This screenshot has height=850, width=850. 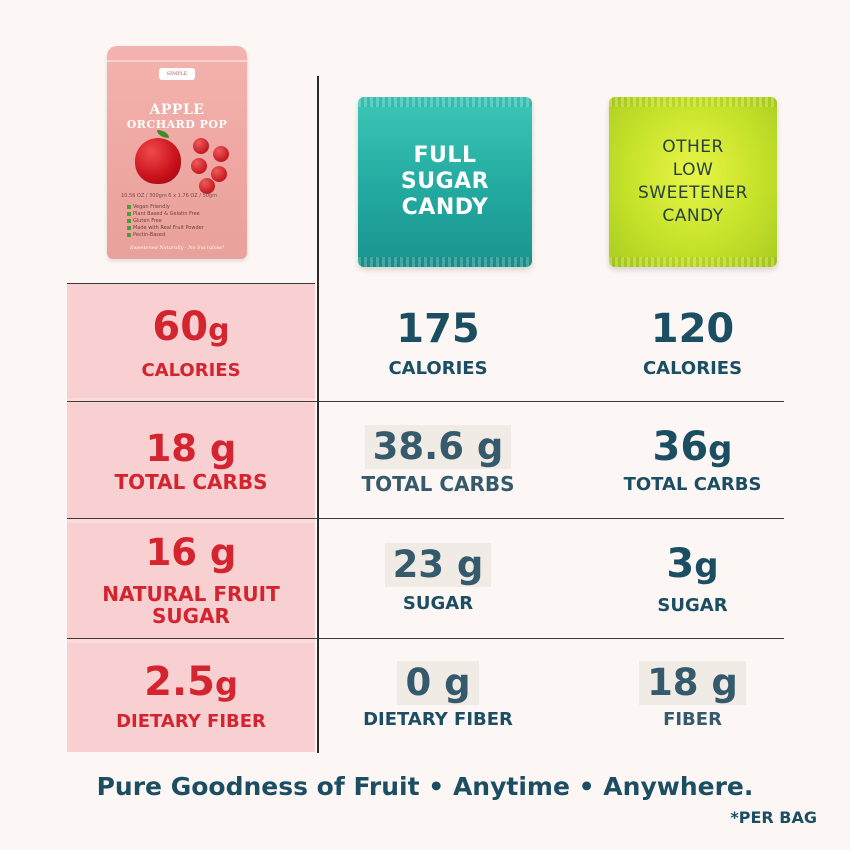 I want to click on bag-brand-label: SIMPLE, so click(x=177, y=74).